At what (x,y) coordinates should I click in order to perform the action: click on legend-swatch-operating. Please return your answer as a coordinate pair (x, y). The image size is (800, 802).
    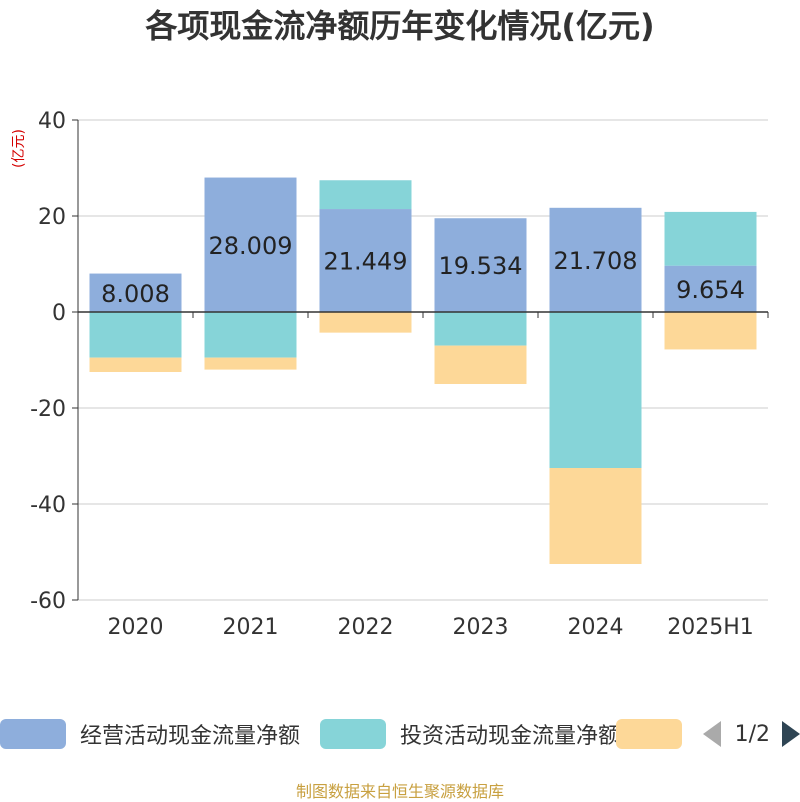
    Looking at the image, I should click on (33, 734).